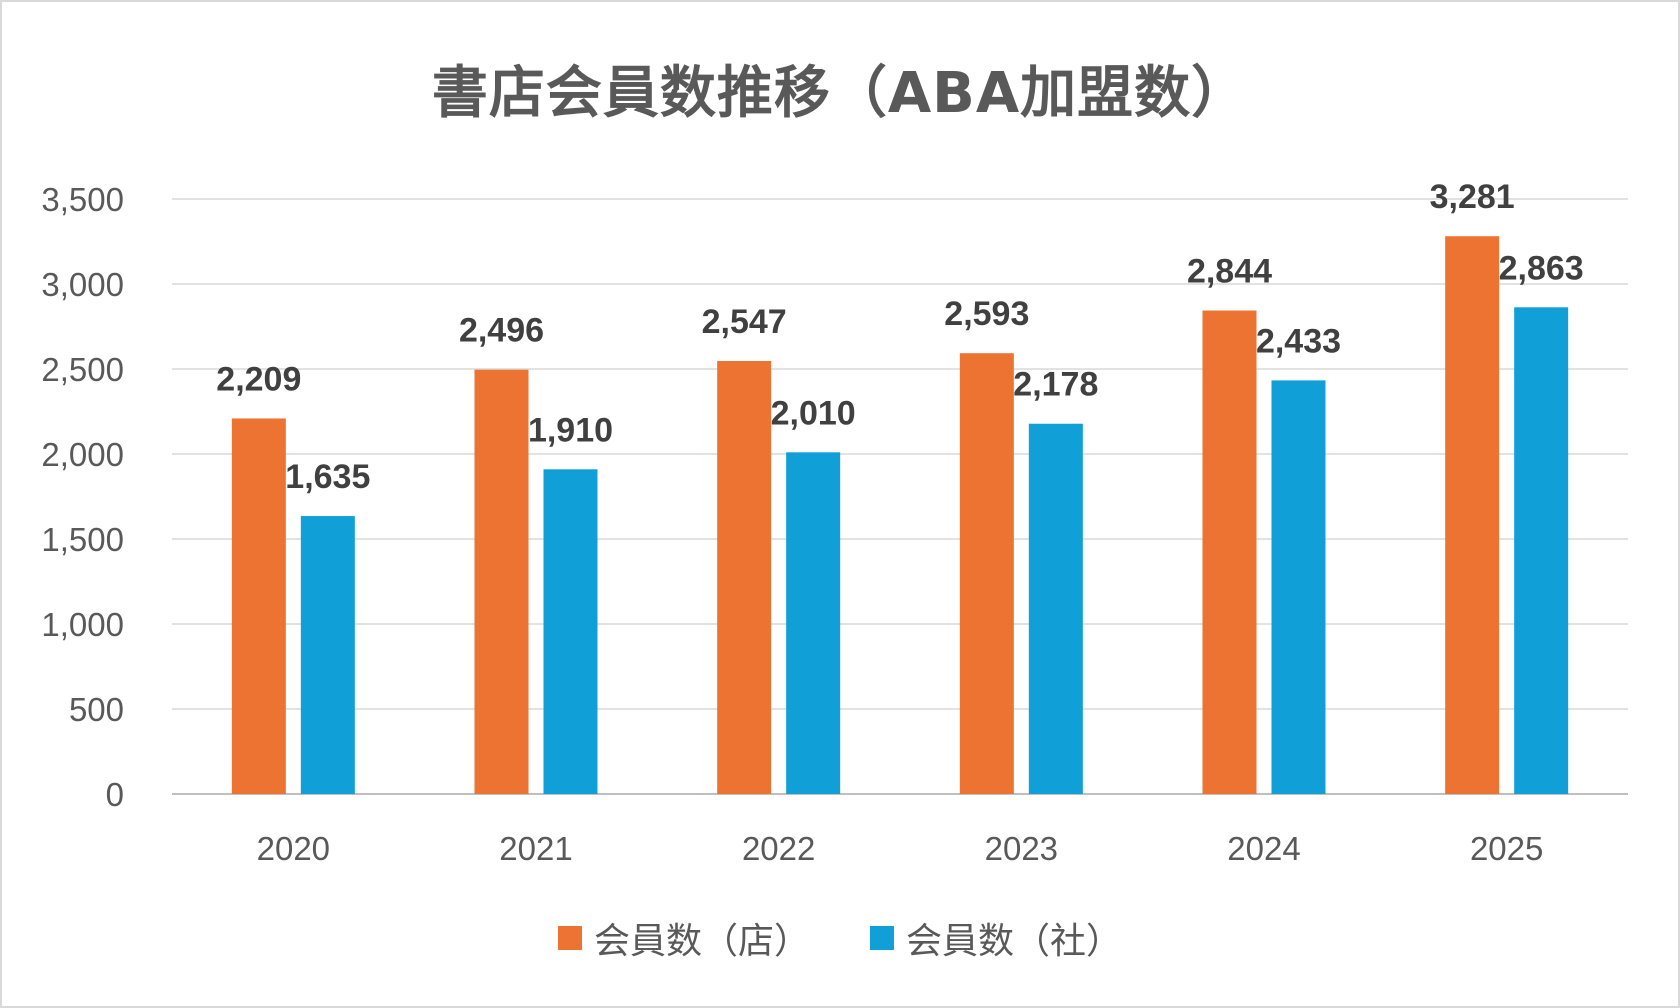  I want to click on data-label-series-2-2025: 2,863, so click(1541, 268).